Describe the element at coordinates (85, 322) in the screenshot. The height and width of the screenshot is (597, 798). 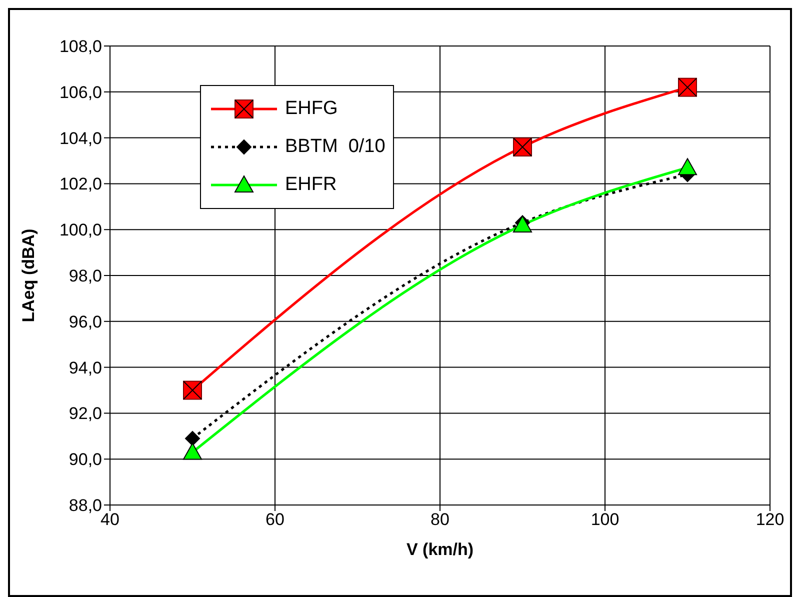
I see `y-tick-label: 96,0` at that location.